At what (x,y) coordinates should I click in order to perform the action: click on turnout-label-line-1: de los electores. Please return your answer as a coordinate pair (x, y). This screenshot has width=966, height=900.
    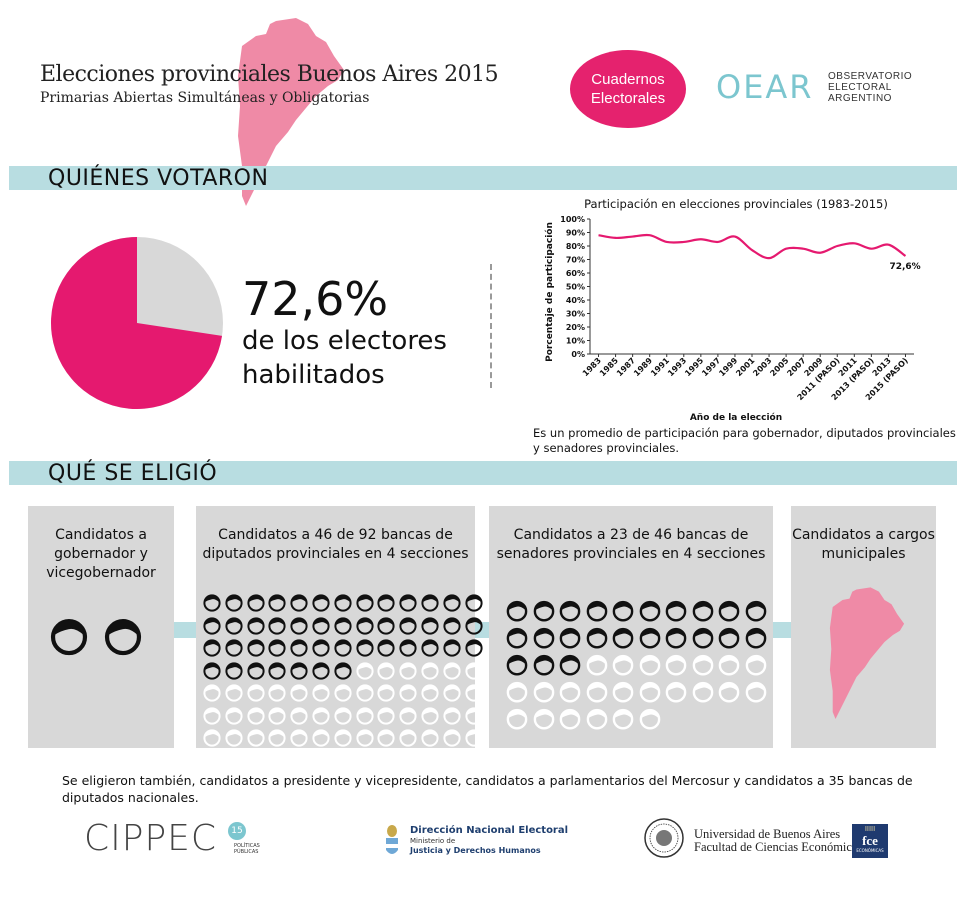
    Looking at the image, I should click on (344, 341).